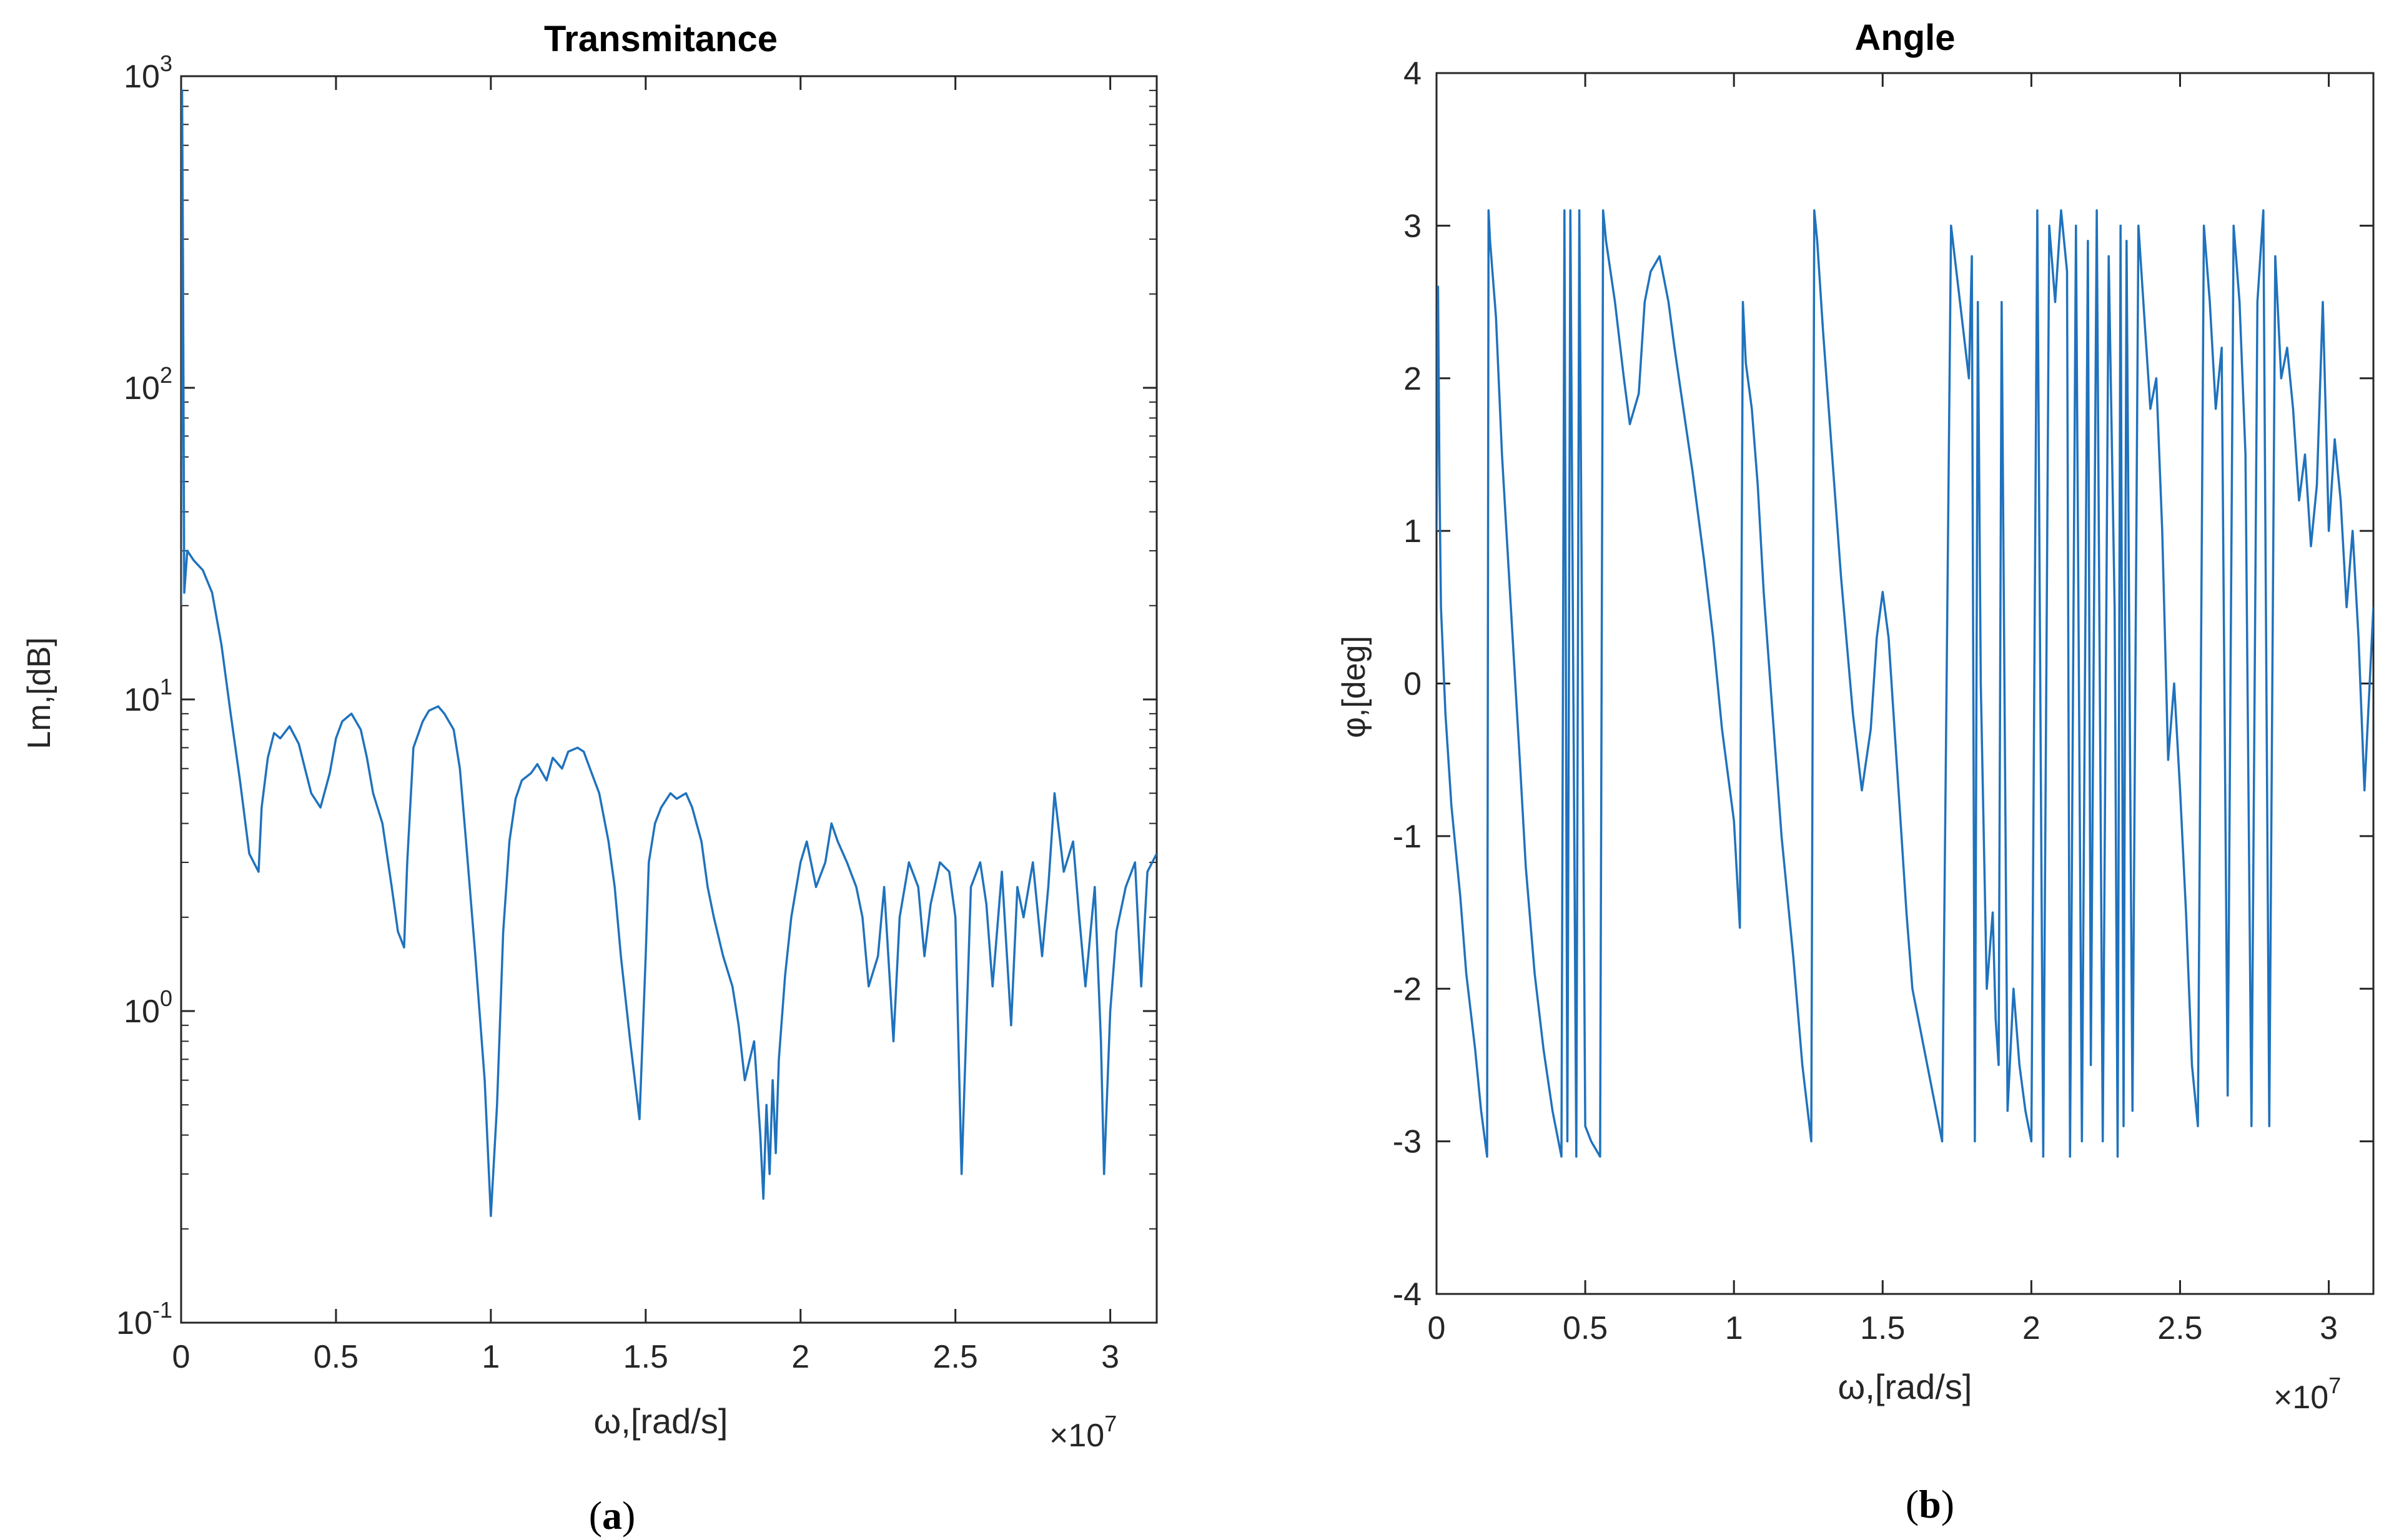  Describe the element at coordinates (1437, 1328) in the screenshot. I see `panel-b-xtick-label: 0` at that location.